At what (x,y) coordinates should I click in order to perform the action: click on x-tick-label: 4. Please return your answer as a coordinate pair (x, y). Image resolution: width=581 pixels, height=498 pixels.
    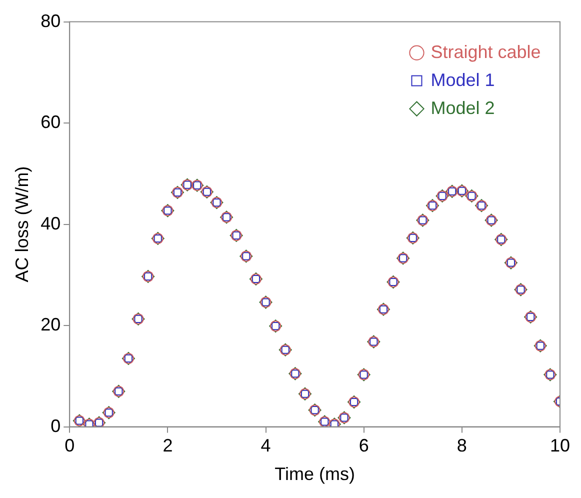
    Looking at the image, I should click on (265, 446).